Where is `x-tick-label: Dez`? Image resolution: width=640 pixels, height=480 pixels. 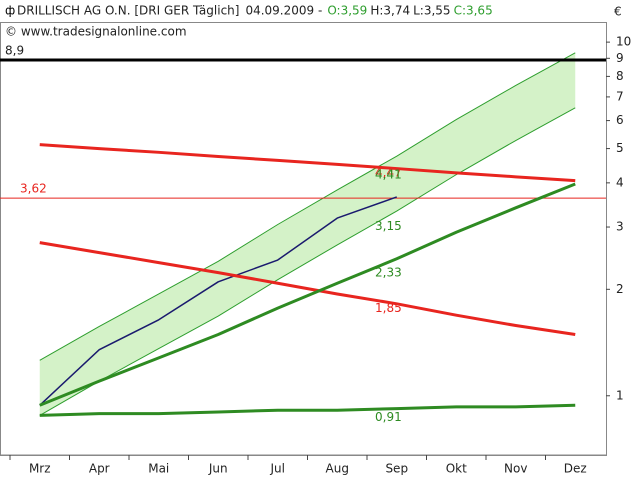 x-tick-label: Dez is located at coordinates (575, 469).